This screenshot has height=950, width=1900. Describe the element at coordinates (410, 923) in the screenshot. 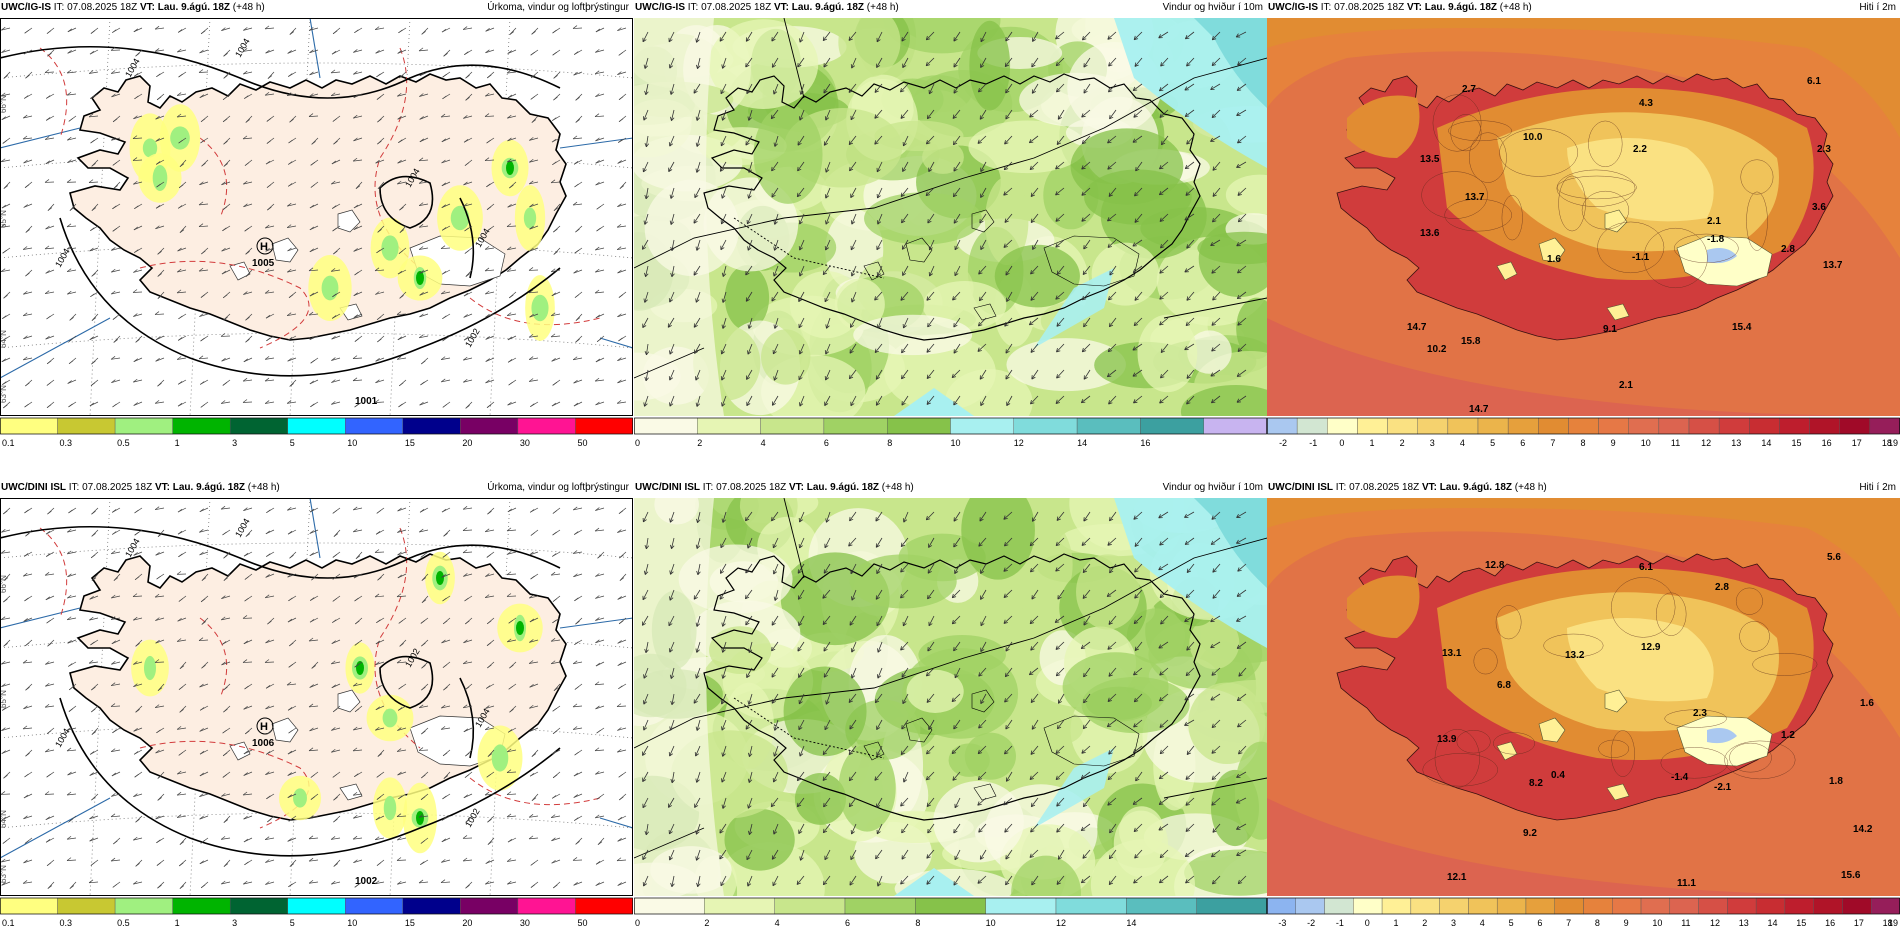

I see `colorbar-tick: 15` at that location.